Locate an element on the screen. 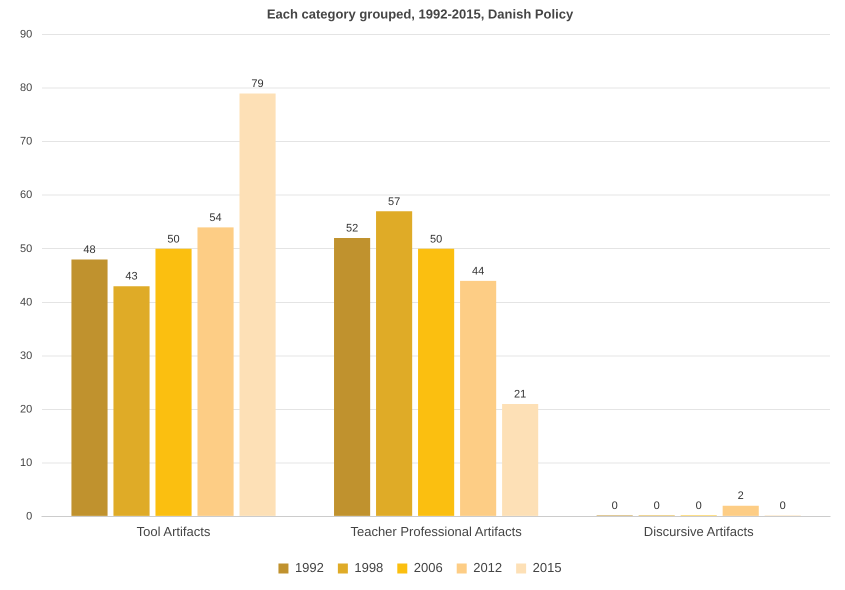 The width and height of the screenshot is (845, 590). data-label: 52 is located at coordinates (352, 228).